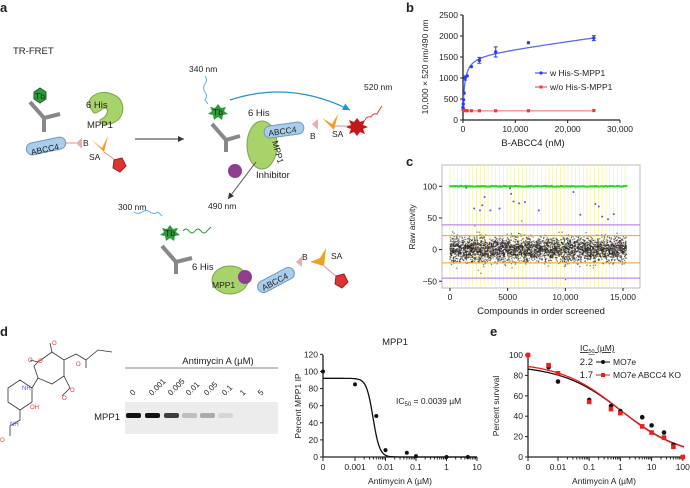 This screenshot has width=690, height=488. What do you see at coordinates (235, 171) in the screenshot?
I see `inhibitor-icon` at bounding box center [235, 171].